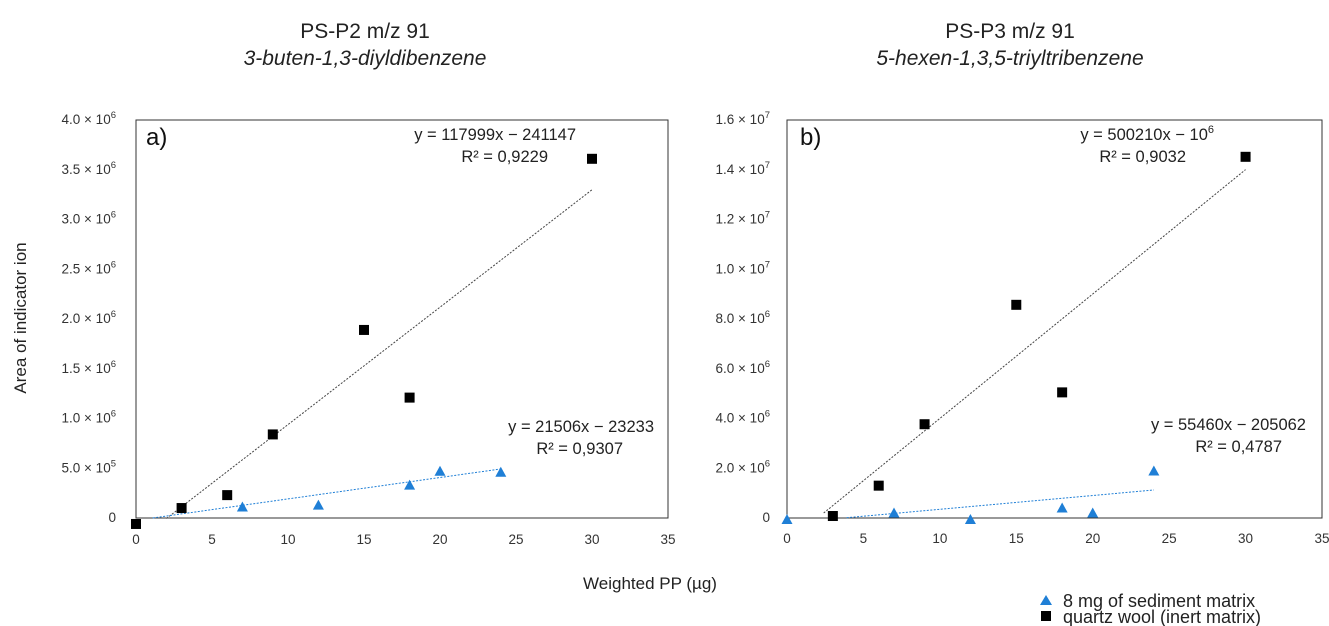 This screenshot has width=1329, height=626. I want to click on chart-a-panel-label: a), so click(156, 137).